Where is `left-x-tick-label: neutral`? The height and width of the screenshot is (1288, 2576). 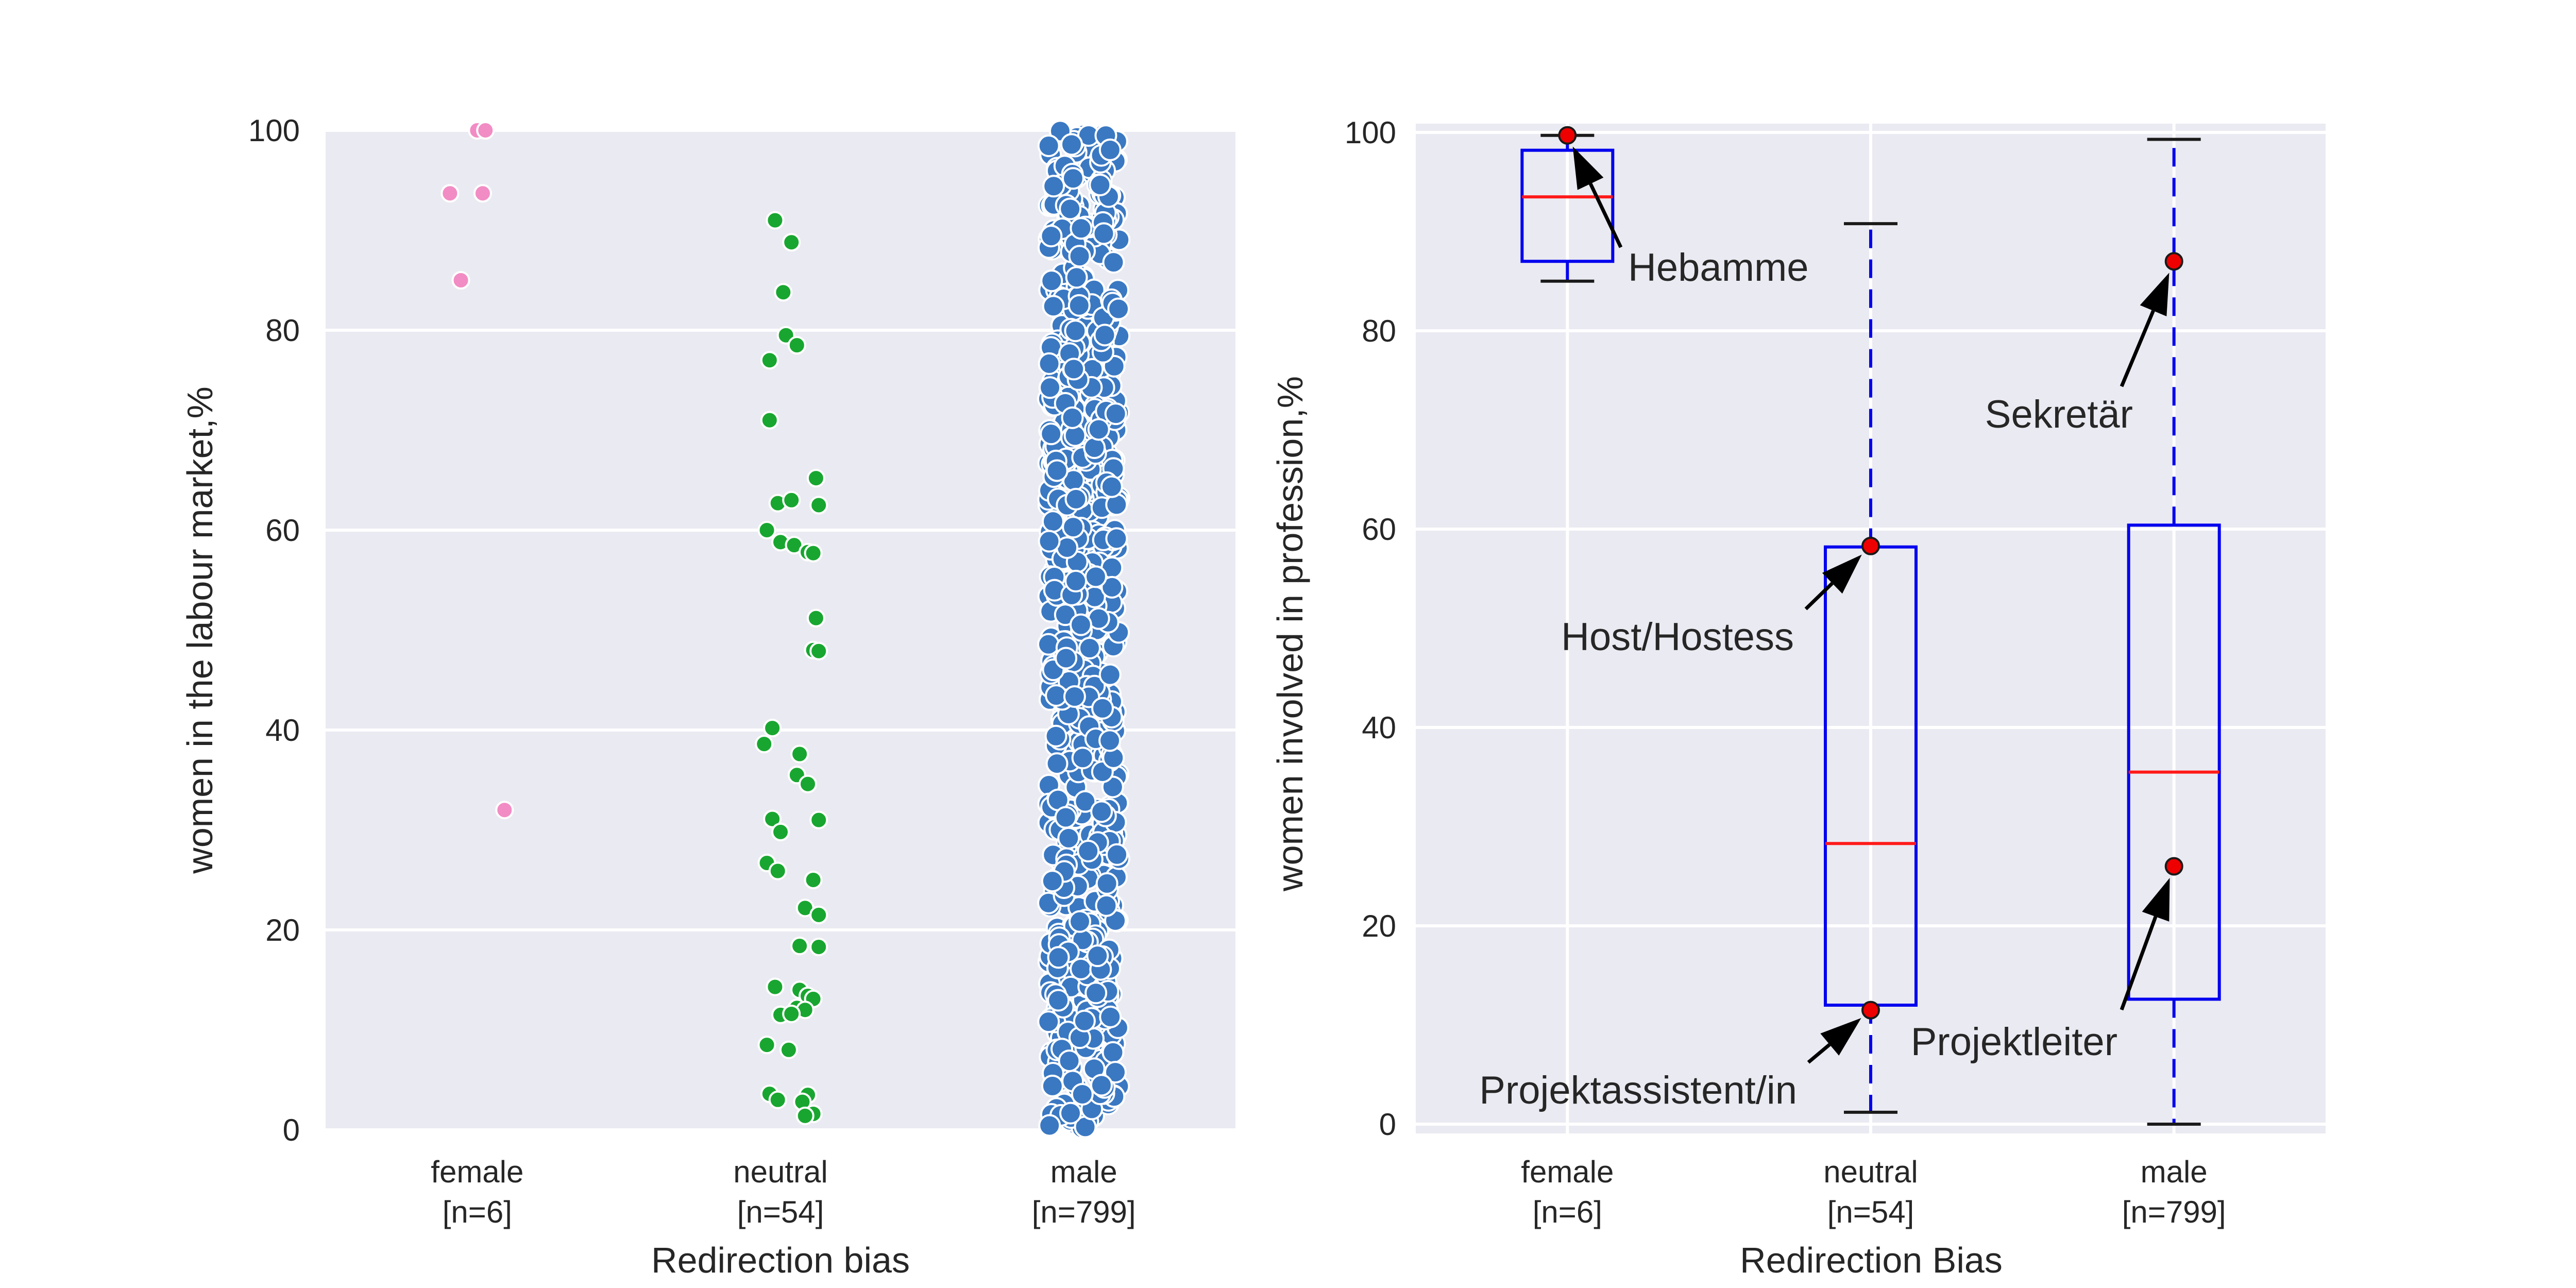 left-x-tick-label: neutral is located at coordinates (780, 1172).